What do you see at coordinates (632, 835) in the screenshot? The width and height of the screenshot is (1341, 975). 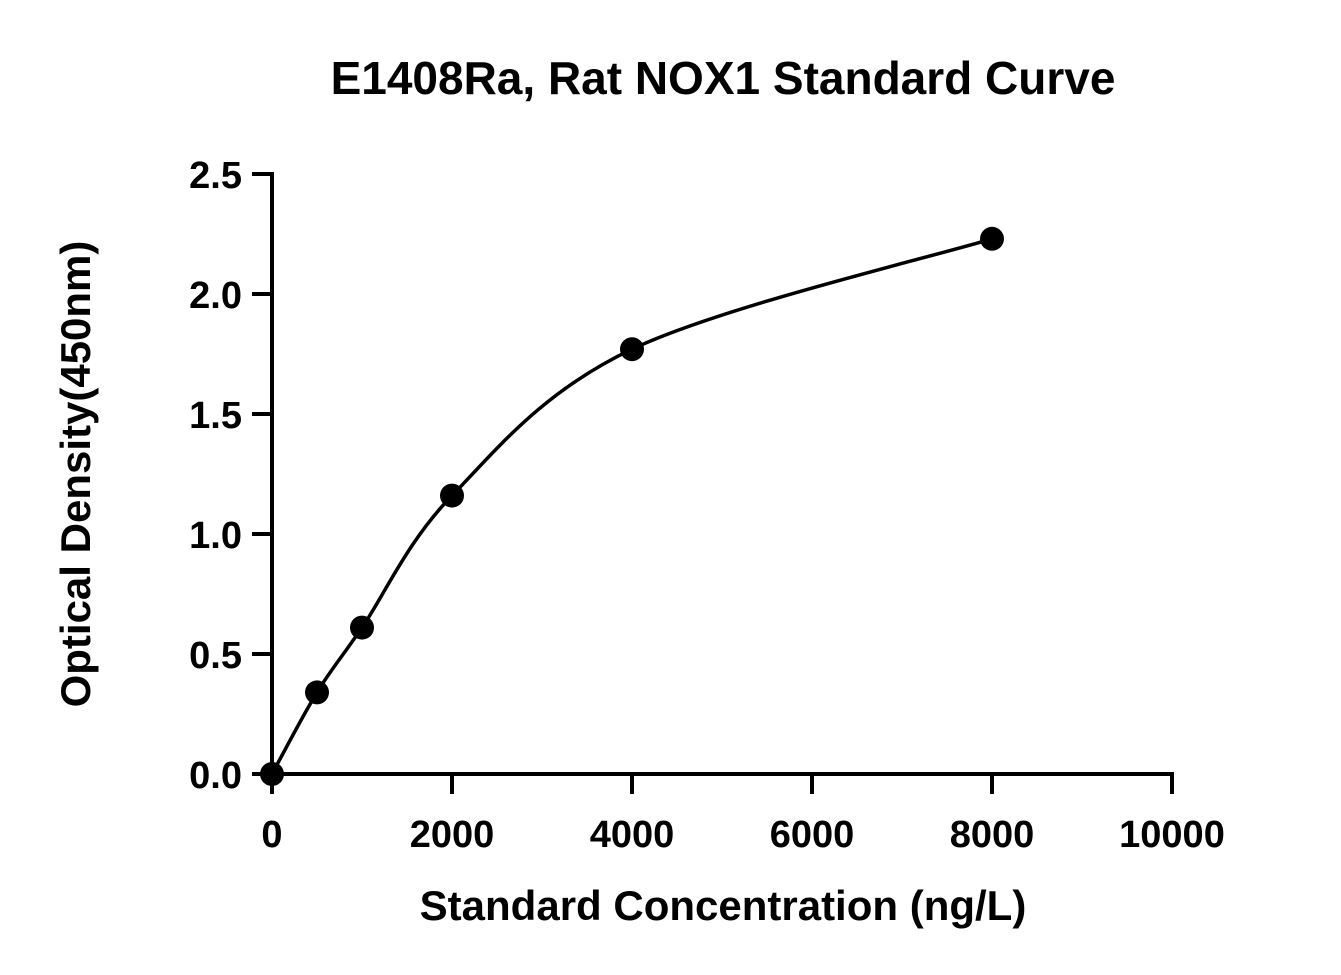 I see `x-tick-label: 4000` at bounding box center [632, 835].